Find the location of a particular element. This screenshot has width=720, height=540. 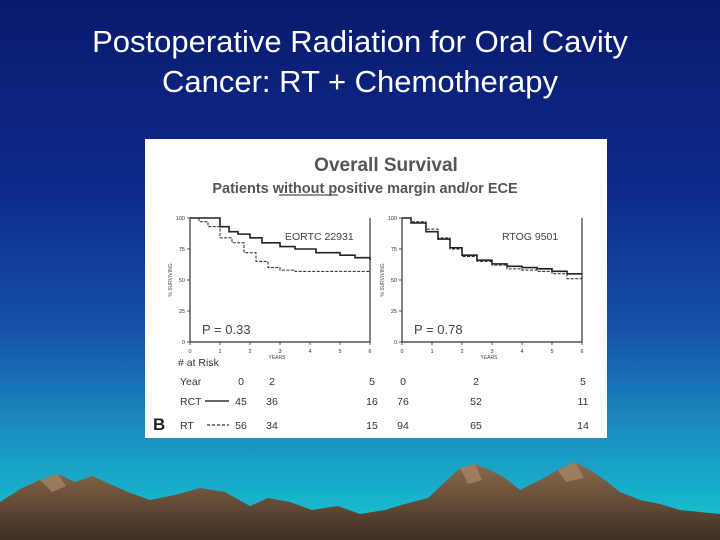

eortc-ytick-label: 25 is located at coordinates (182, 312).